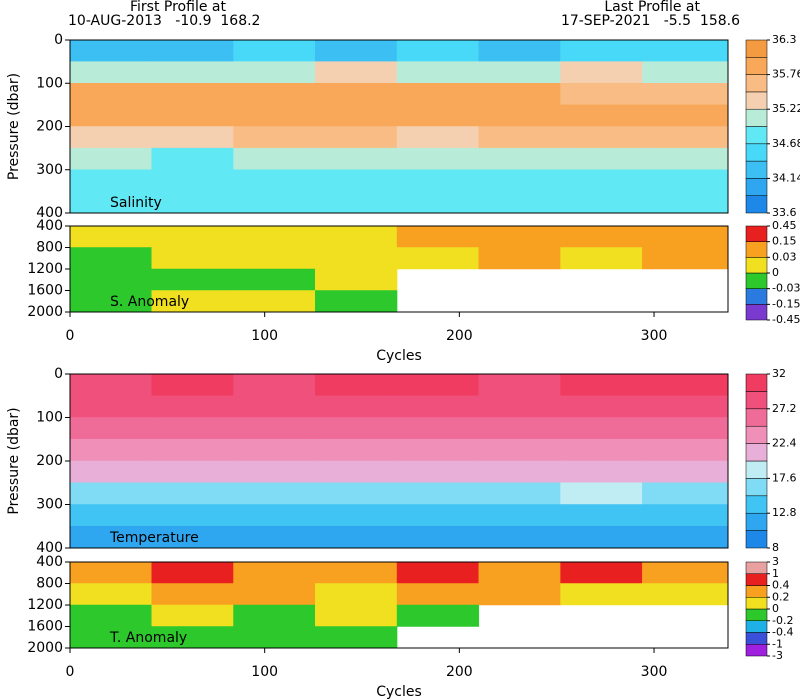 The image size is (800, 700). Describe the element at coordinates (775, 561) in the screenshot. I see `colorbar-label: 3` at that location.